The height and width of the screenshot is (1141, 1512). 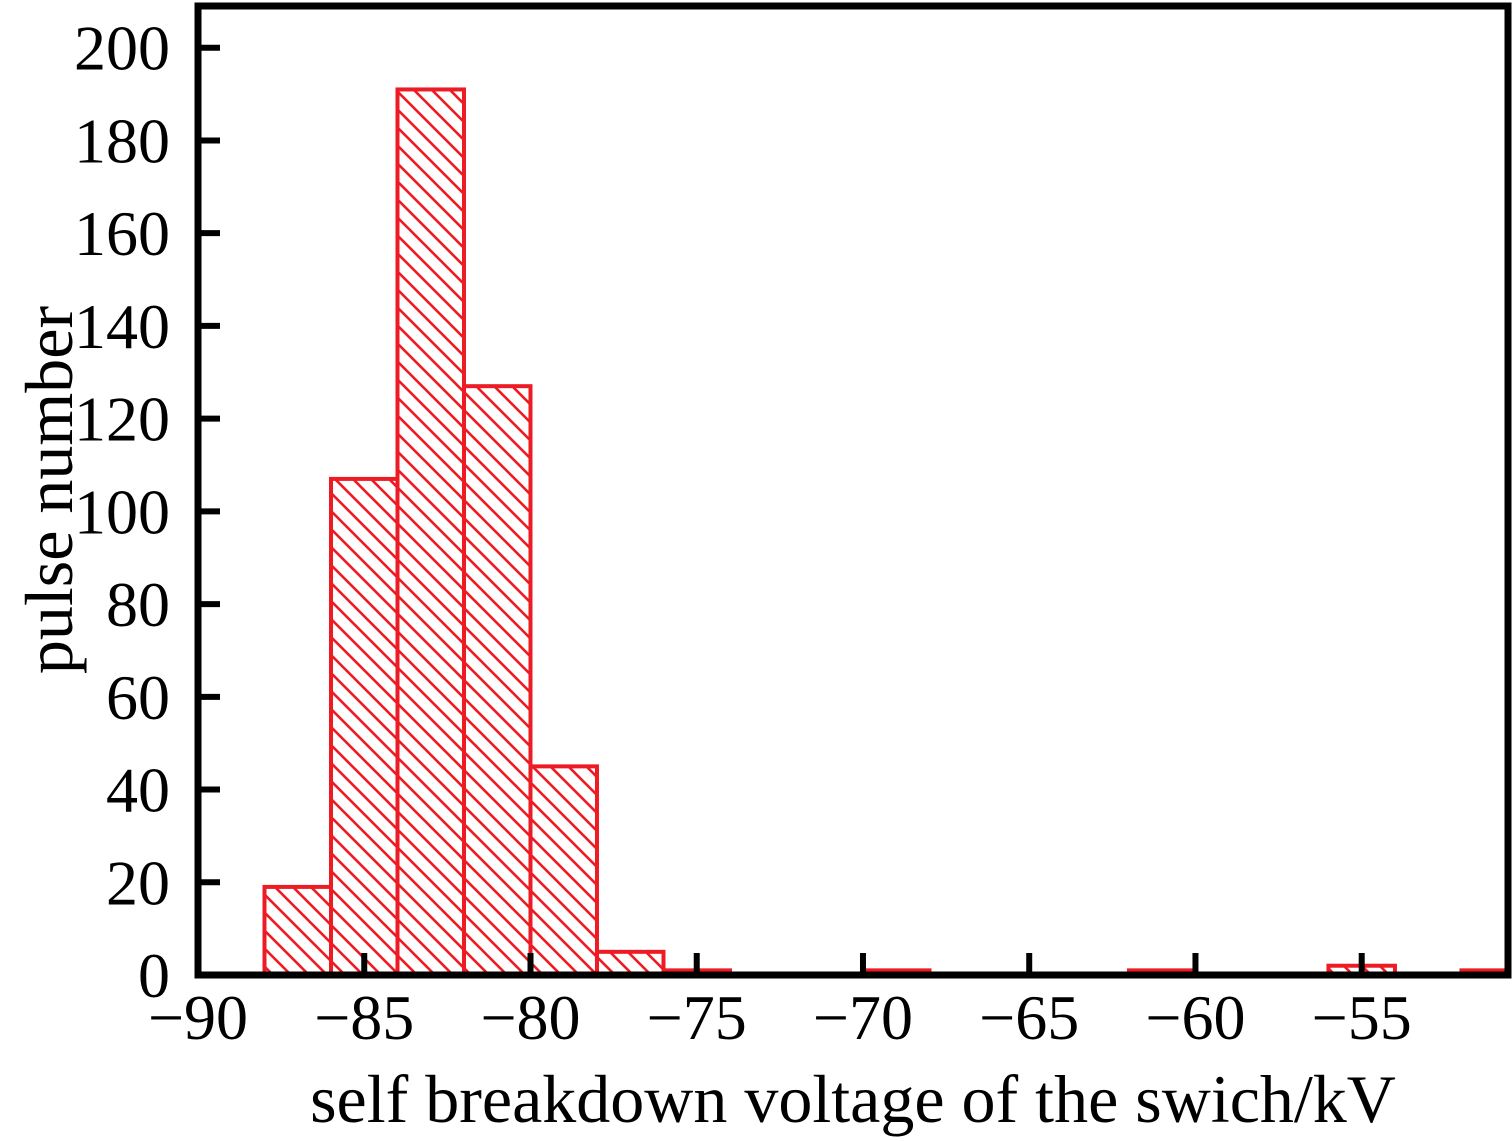 What do you see at coordinates (138, 604) in the screenshot?
I see `y-tick-label: 80` at bounding box center [138, 604].